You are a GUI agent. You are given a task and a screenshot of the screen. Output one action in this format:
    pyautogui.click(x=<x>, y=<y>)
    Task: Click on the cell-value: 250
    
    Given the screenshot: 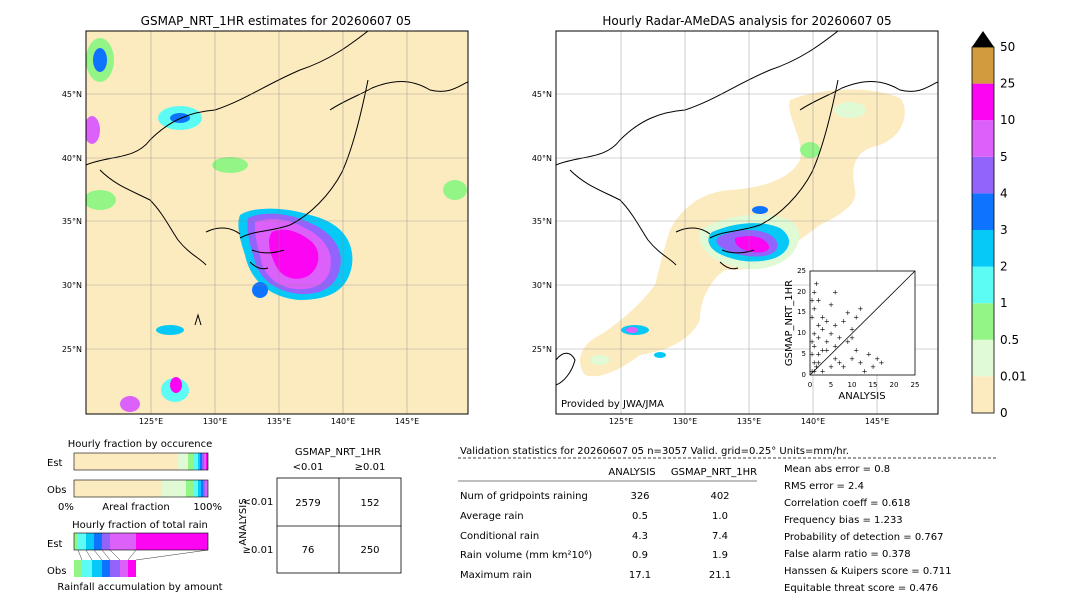 What is the action you would take?
    pyautogui.click(x=369, y=550)
    